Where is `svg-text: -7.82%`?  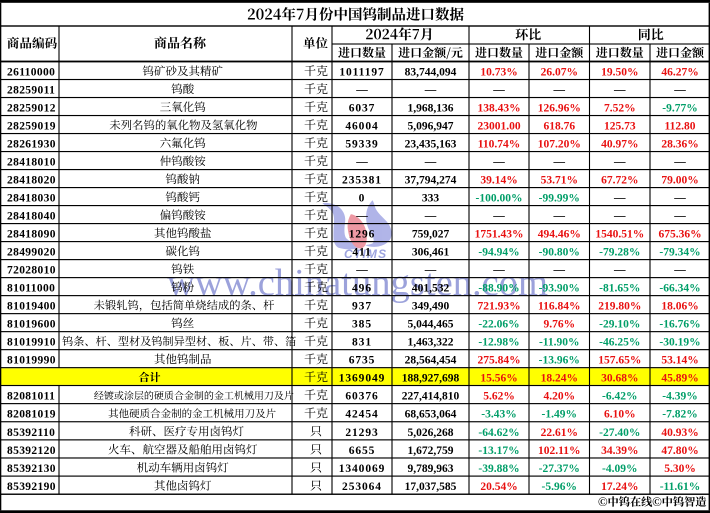
svg-text: -7.82% is located at coordinates (679, 415).